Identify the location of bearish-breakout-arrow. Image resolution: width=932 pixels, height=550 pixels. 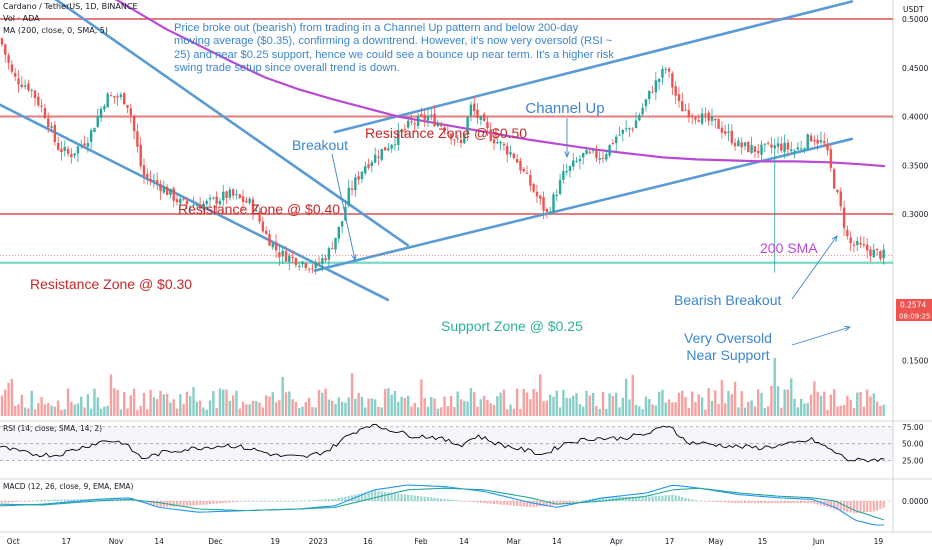
(814, 267).